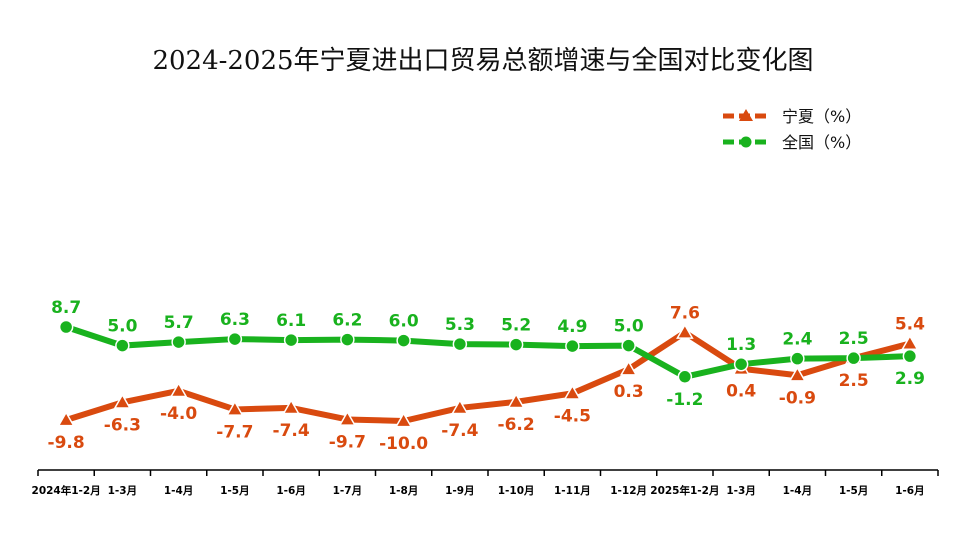 This screenshot has height=541, width=966. Describe the element at coordinates (291, 321) in the screenshot. I see `data-label: 6.1` at that location.